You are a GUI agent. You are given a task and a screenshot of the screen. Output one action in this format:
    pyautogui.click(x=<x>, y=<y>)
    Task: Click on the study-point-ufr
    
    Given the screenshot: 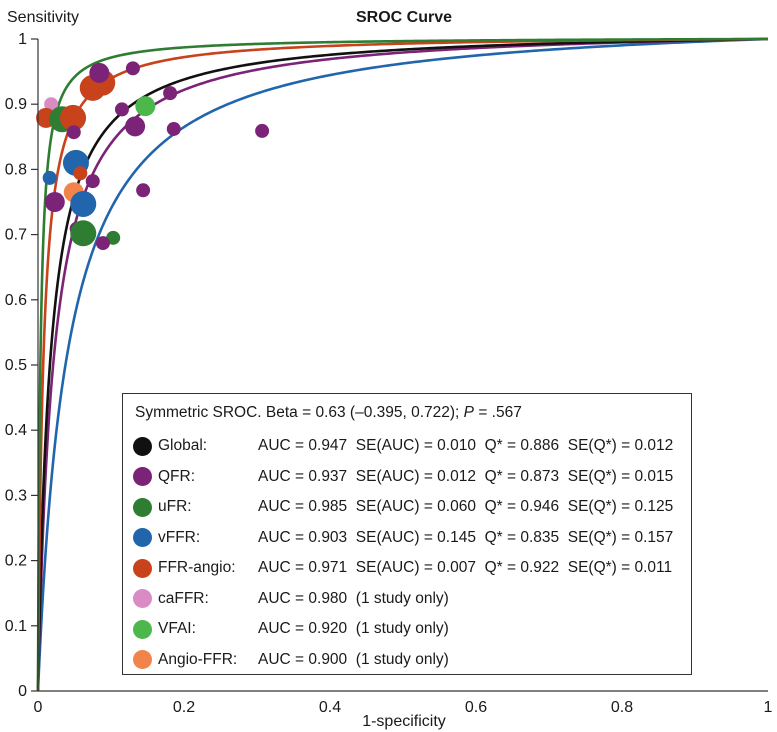 What is the action you would take?
    pyautogui.click(x=83, y=233)
    